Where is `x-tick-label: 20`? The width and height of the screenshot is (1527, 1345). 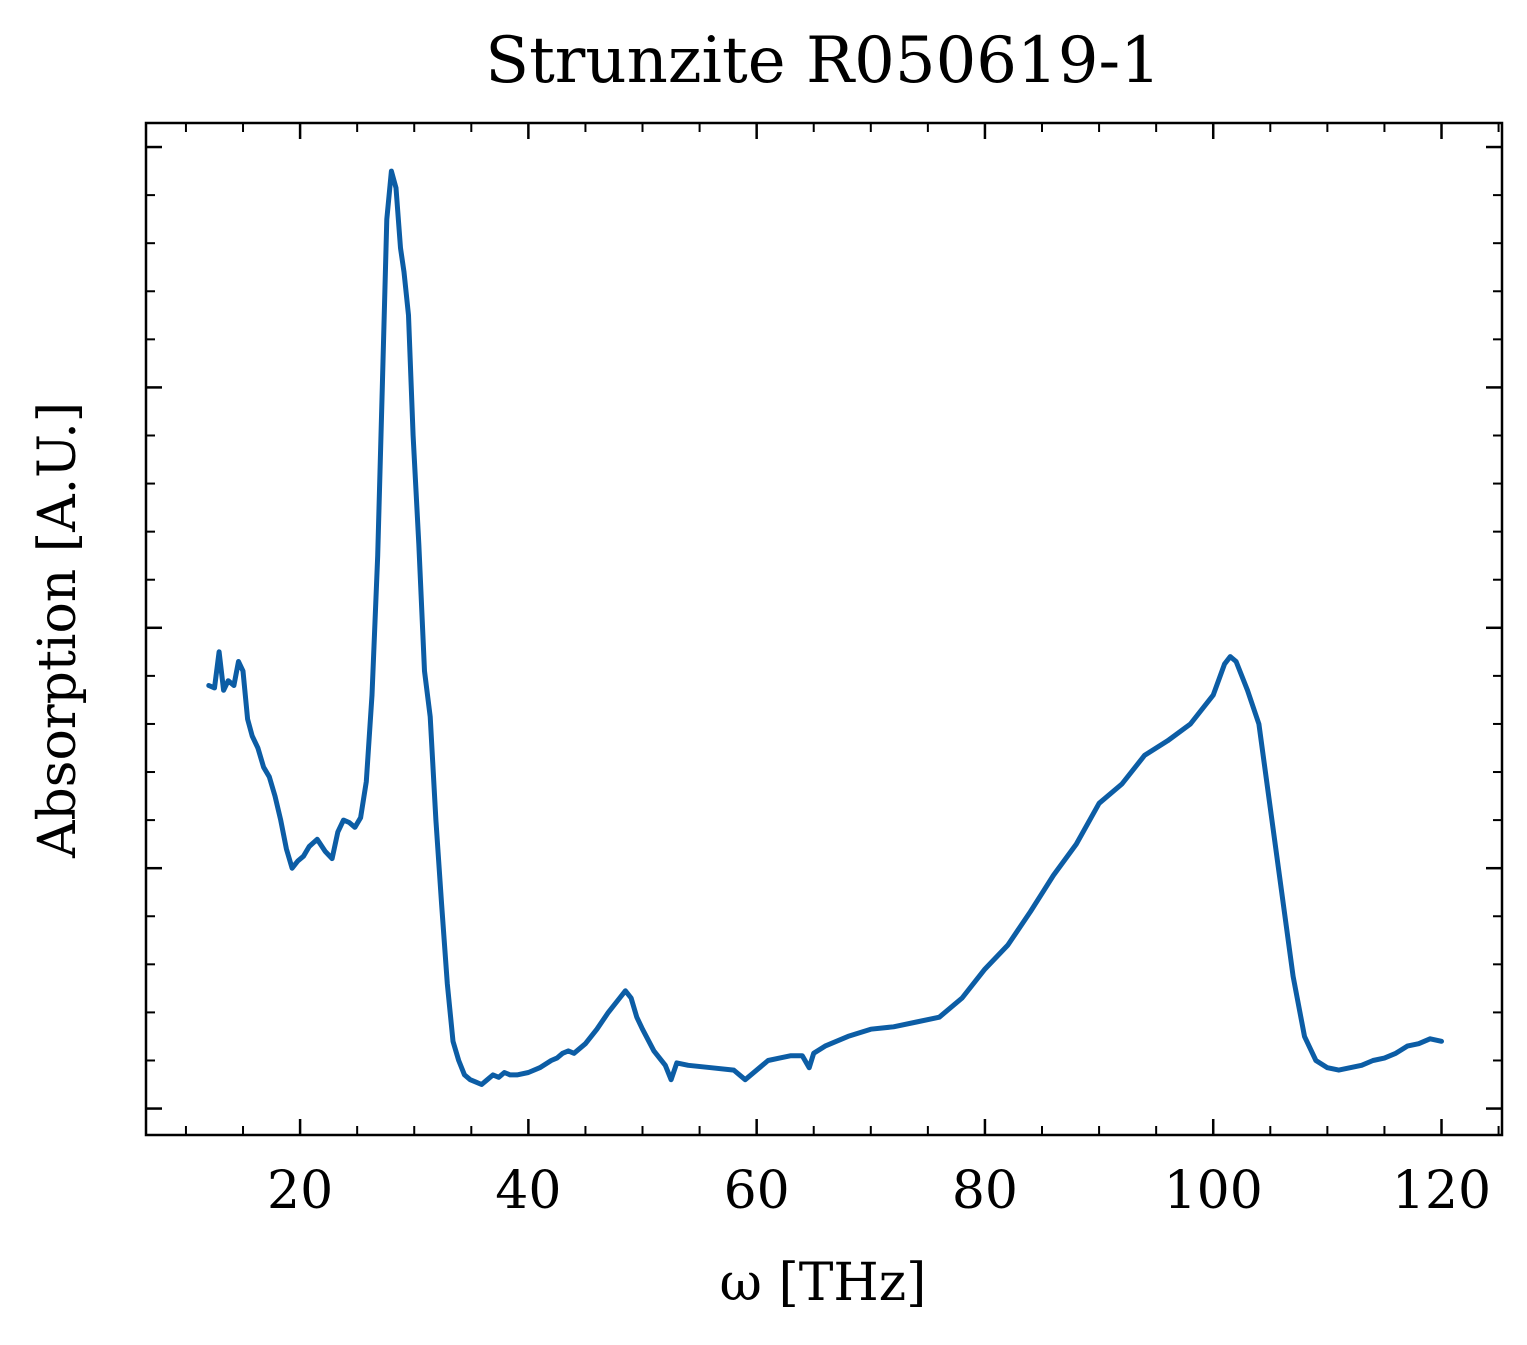
x-tick-label: 20 is located at coordinates (300, 1191).